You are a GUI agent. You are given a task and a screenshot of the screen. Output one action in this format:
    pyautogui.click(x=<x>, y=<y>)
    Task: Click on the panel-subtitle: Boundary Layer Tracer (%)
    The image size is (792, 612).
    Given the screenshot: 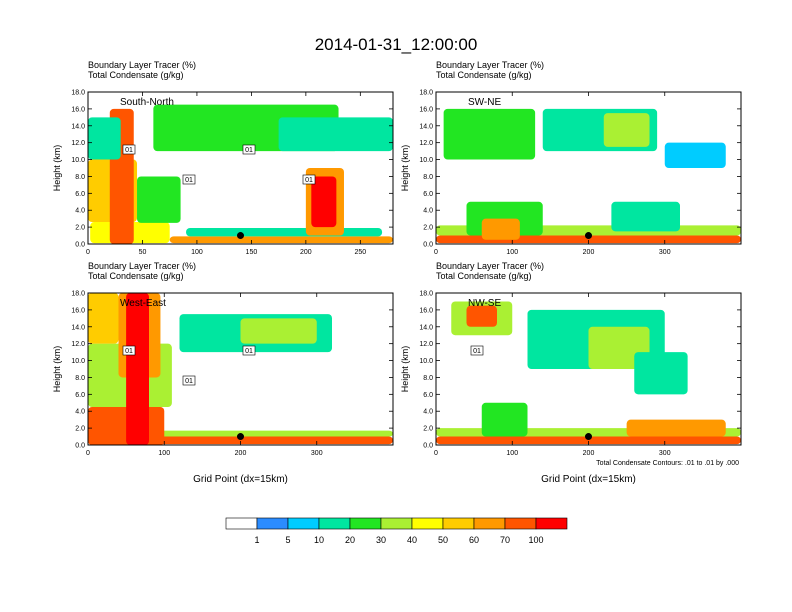 What is the action you would take?
    pyautogui.click(x=490, y=266)
    